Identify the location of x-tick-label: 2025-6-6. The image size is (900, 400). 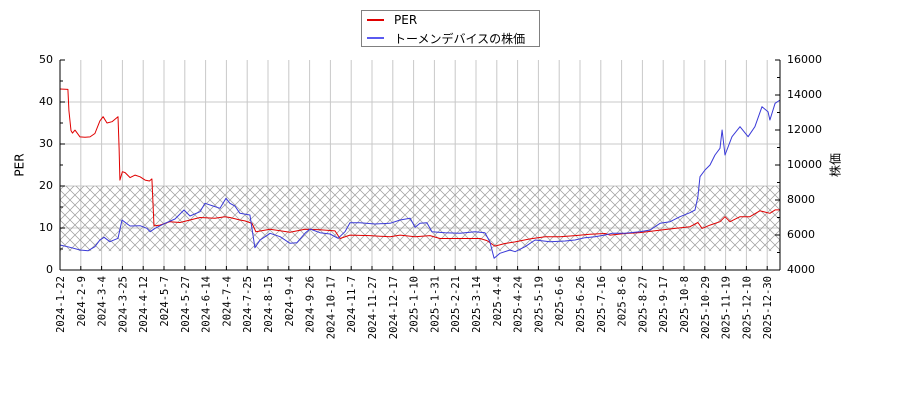
(560, 301).